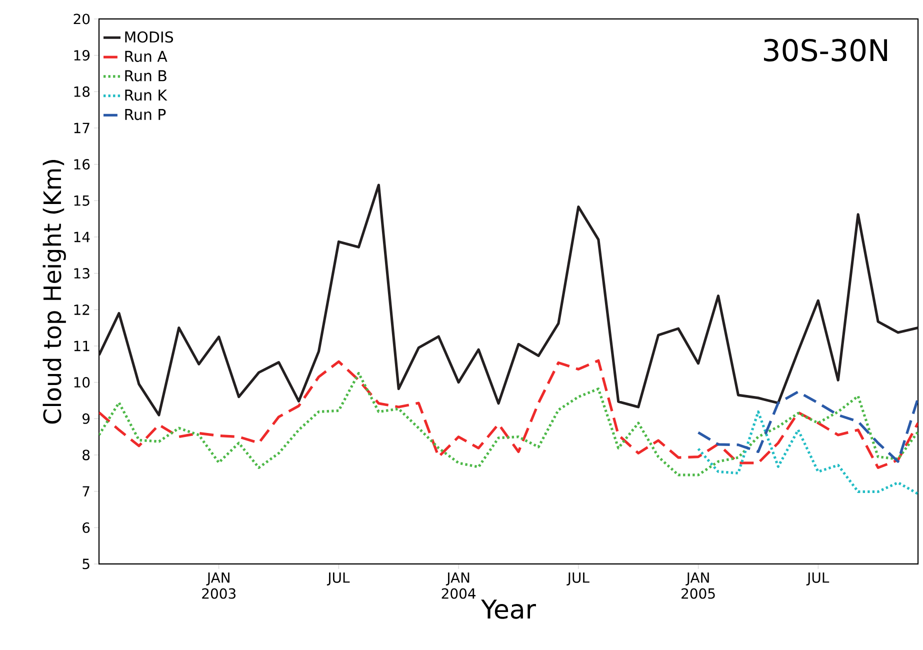 The height and width of the screenshot is (650, 923). What do you see at coordinates (82, 309) in the screenshot?
I see `y-tick-label: 12` at bounding box center [82, 309].